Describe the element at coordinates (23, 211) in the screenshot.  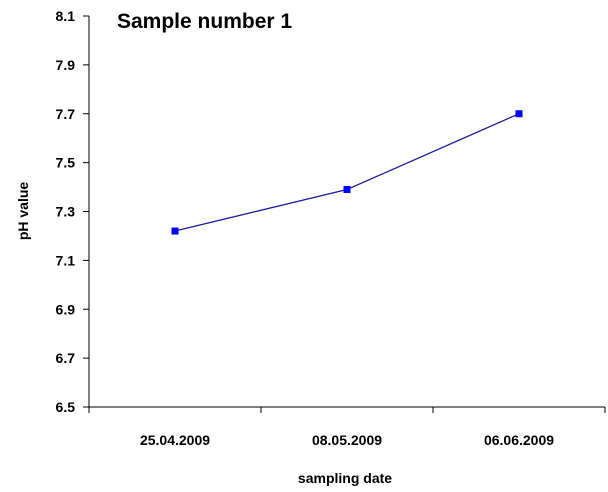
I see `y-axis-title: pH value` at that location.